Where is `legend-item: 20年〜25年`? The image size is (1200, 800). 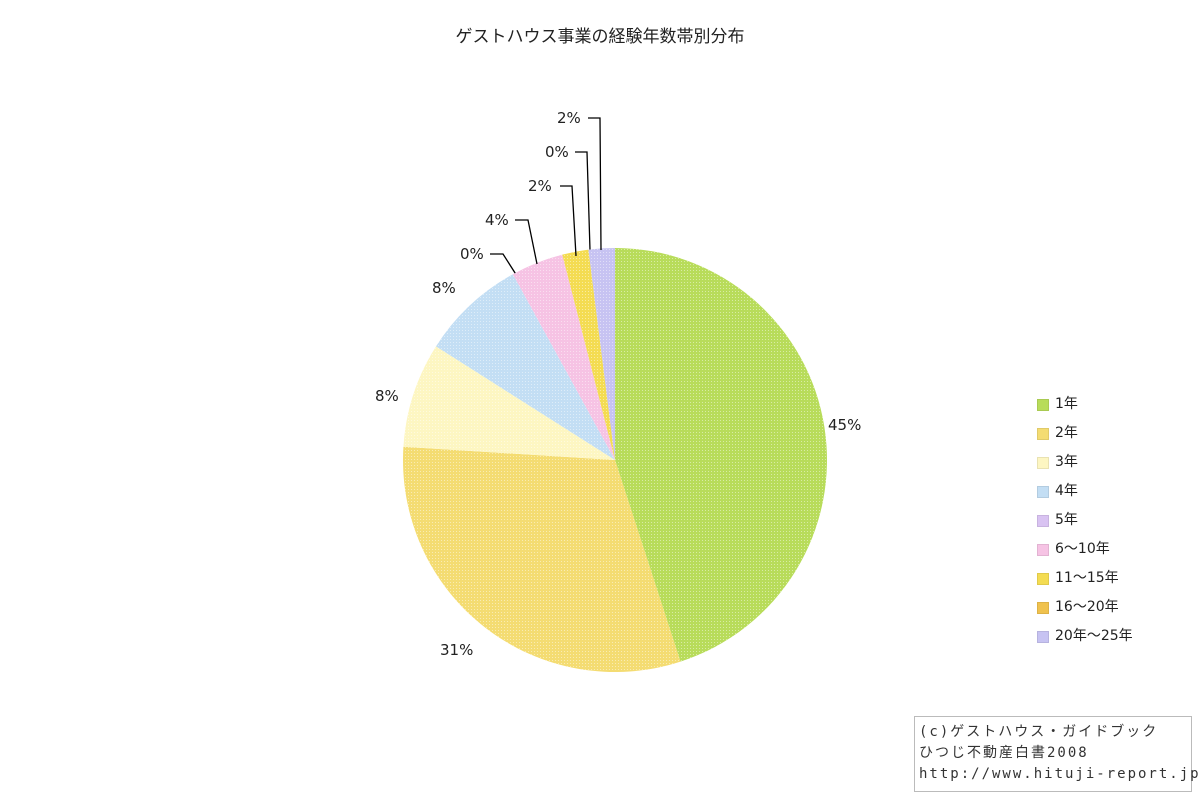
legend-item: 20年〜25年 is located at coordinates (1085, 636).